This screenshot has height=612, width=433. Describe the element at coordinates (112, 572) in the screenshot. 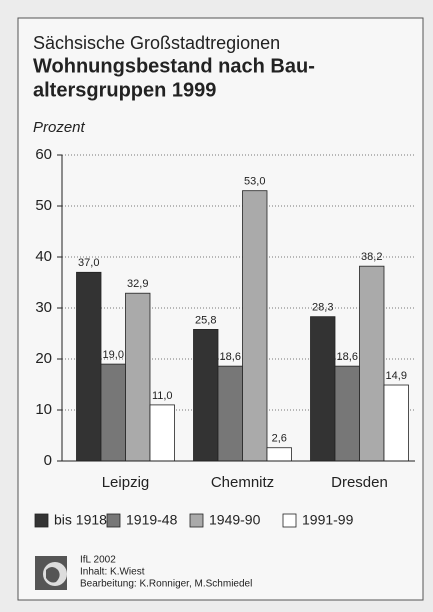

I see `footer-text: Inhalt: K.Wiest` at that location.